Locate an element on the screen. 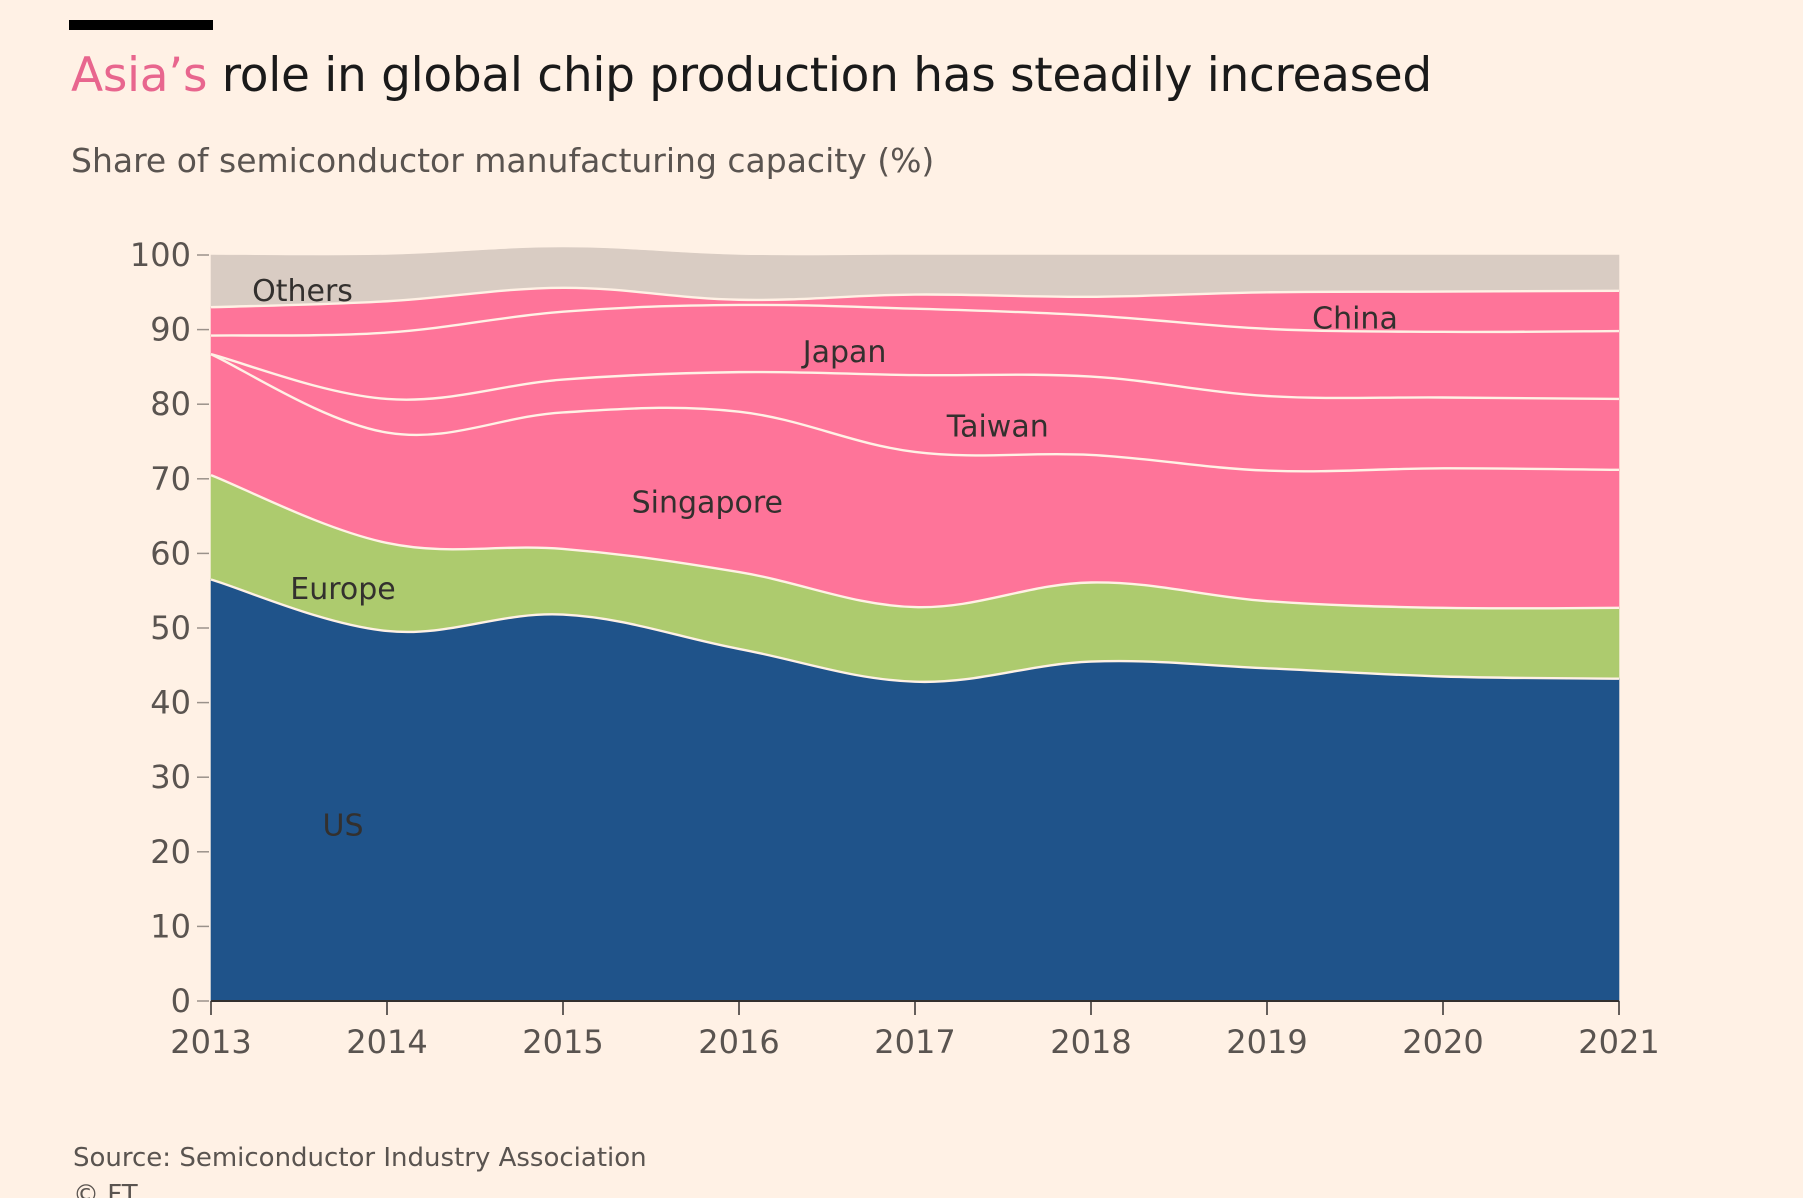 This screenshot has height=1198, width=1803. y-tick-label: 30 is located at coordinates (170, 777).